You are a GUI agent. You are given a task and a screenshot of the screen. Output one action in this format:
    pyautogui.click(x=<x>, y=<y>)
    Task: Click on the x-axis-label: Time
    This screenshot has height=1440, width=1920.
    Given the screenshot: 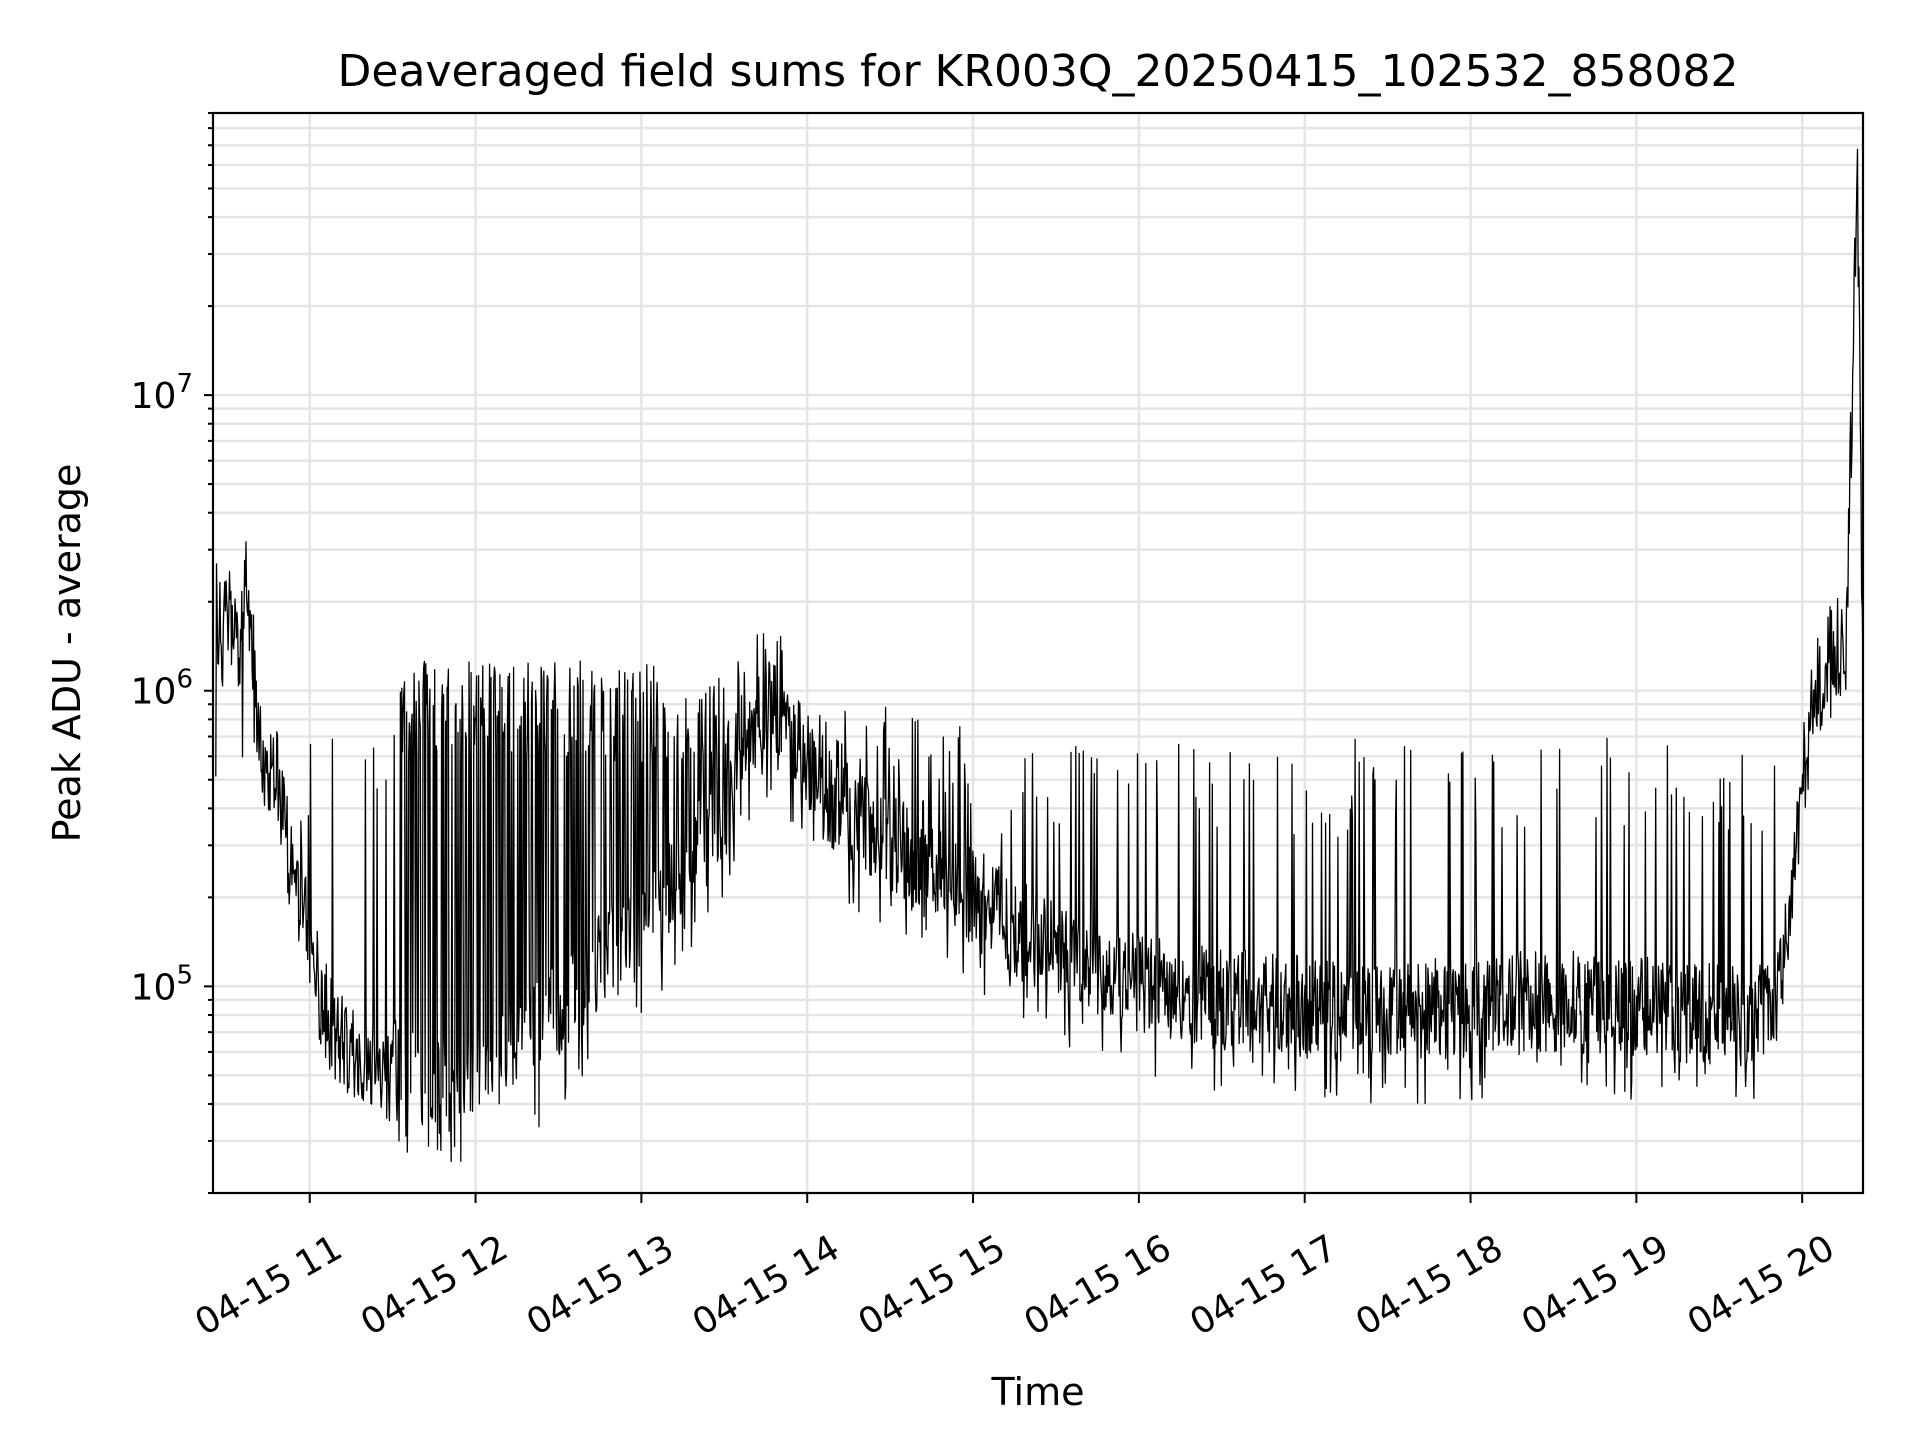 What is the action you would take?
    pyautogui.click(x=1038, y=1392)
    